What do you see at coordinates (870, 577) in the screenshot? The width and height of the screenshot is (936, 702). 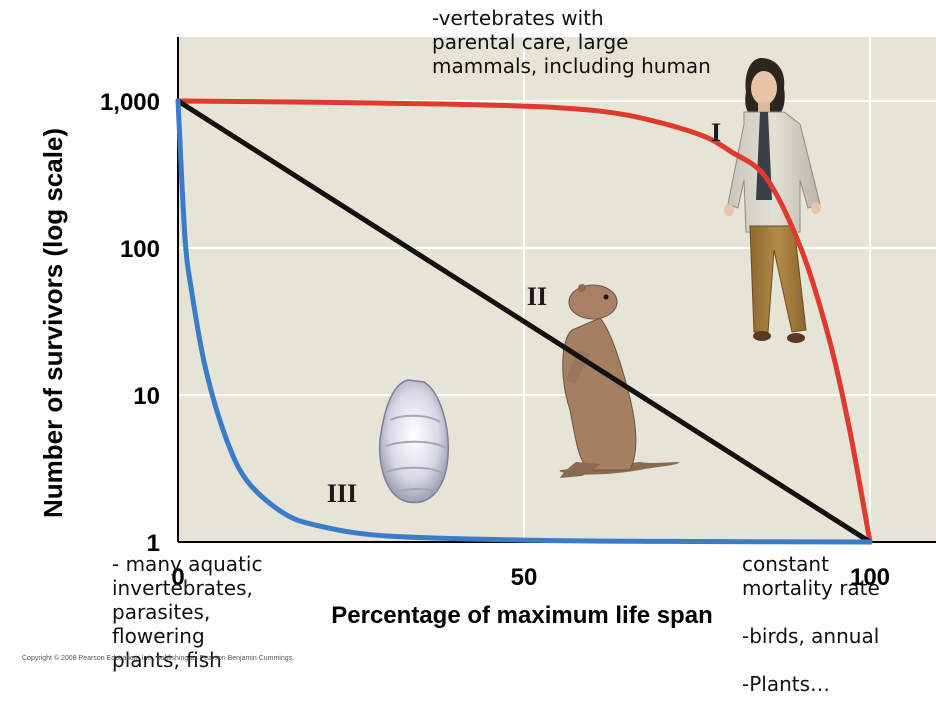 I see `x-tick-label: 100` at bounding box center [870, 577].